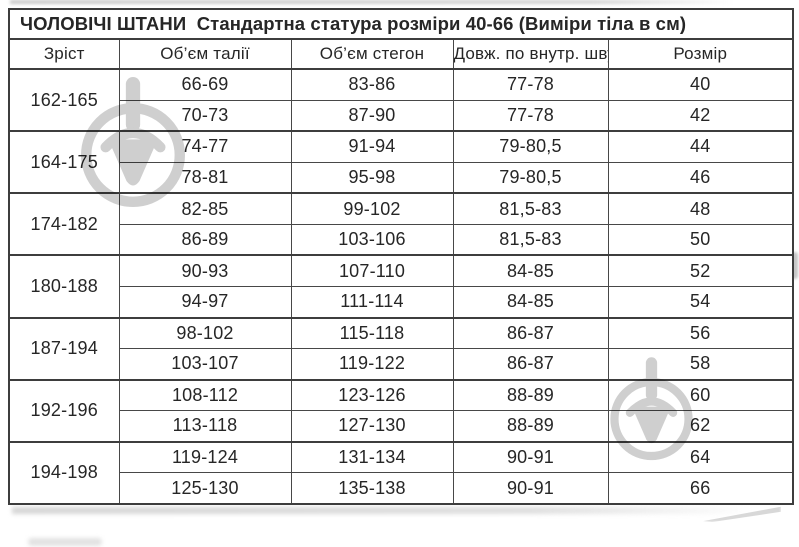 This screenshot has height=547, width=799. What do you see at coordinates (700, 333) in the screenshot?
I see `size-cell: 56` at bounding box center [700, 333].